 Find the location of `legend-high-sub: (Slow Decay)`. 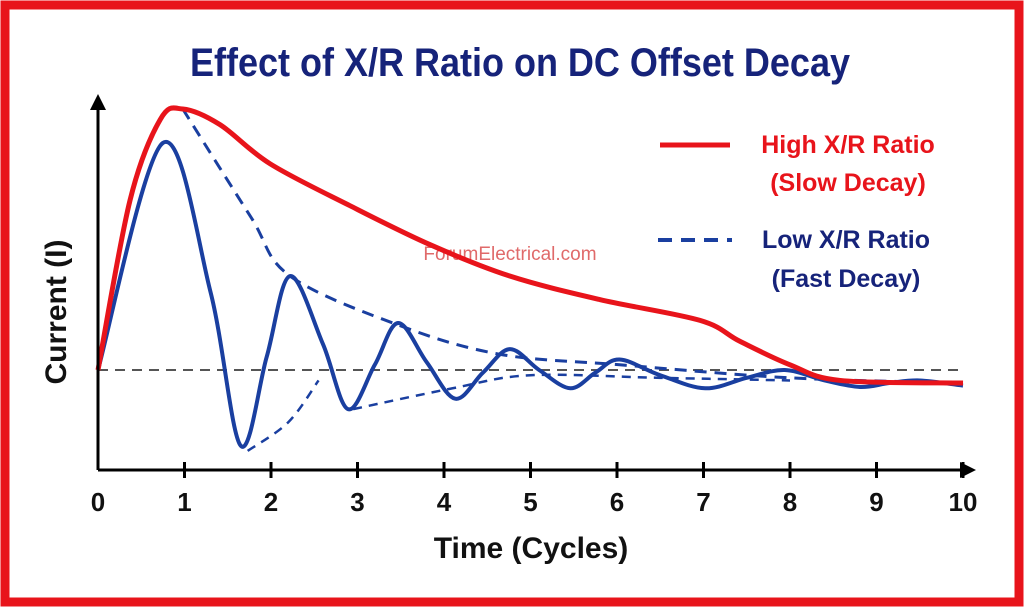

legend-high-sub: (Slow Decay) is located at coordinates (848, 183).